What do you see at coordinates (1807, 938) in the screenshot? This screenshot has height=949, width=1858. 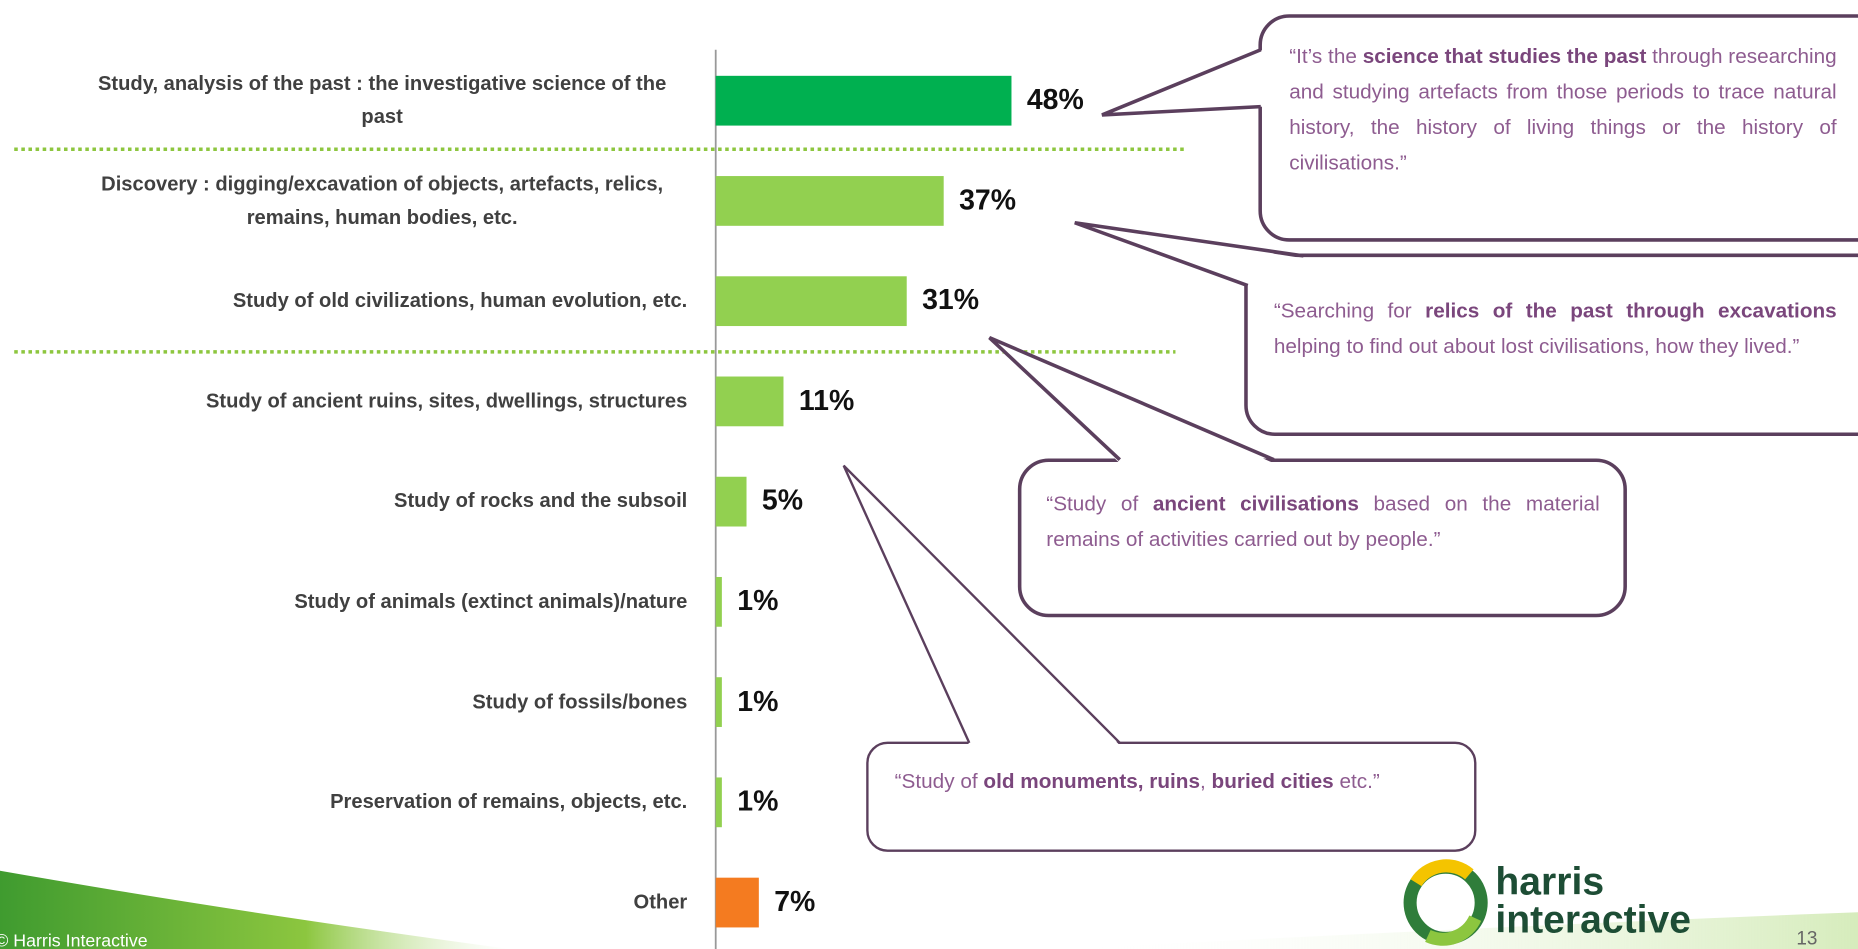 I see `page-number: 13` at bounding box center [1807, 938].